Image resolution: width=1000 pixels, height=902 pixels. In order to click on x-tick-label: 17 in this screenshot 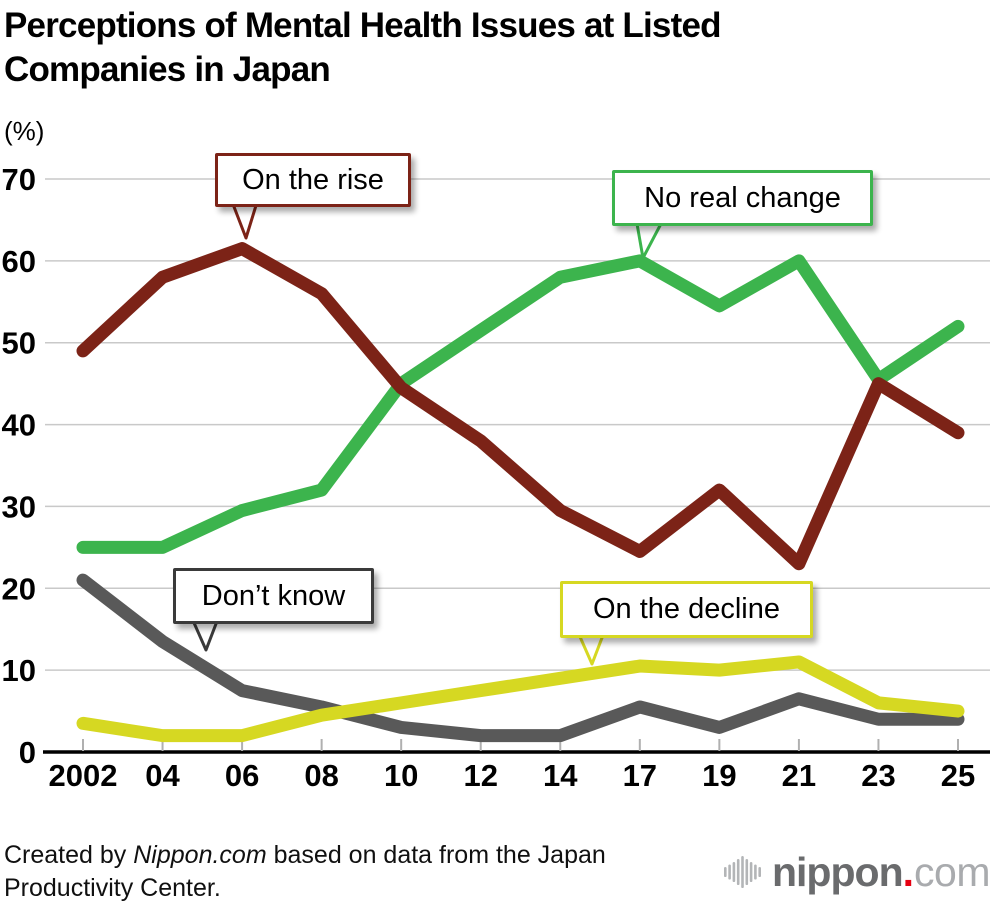, I will do `click(640, 775)`.